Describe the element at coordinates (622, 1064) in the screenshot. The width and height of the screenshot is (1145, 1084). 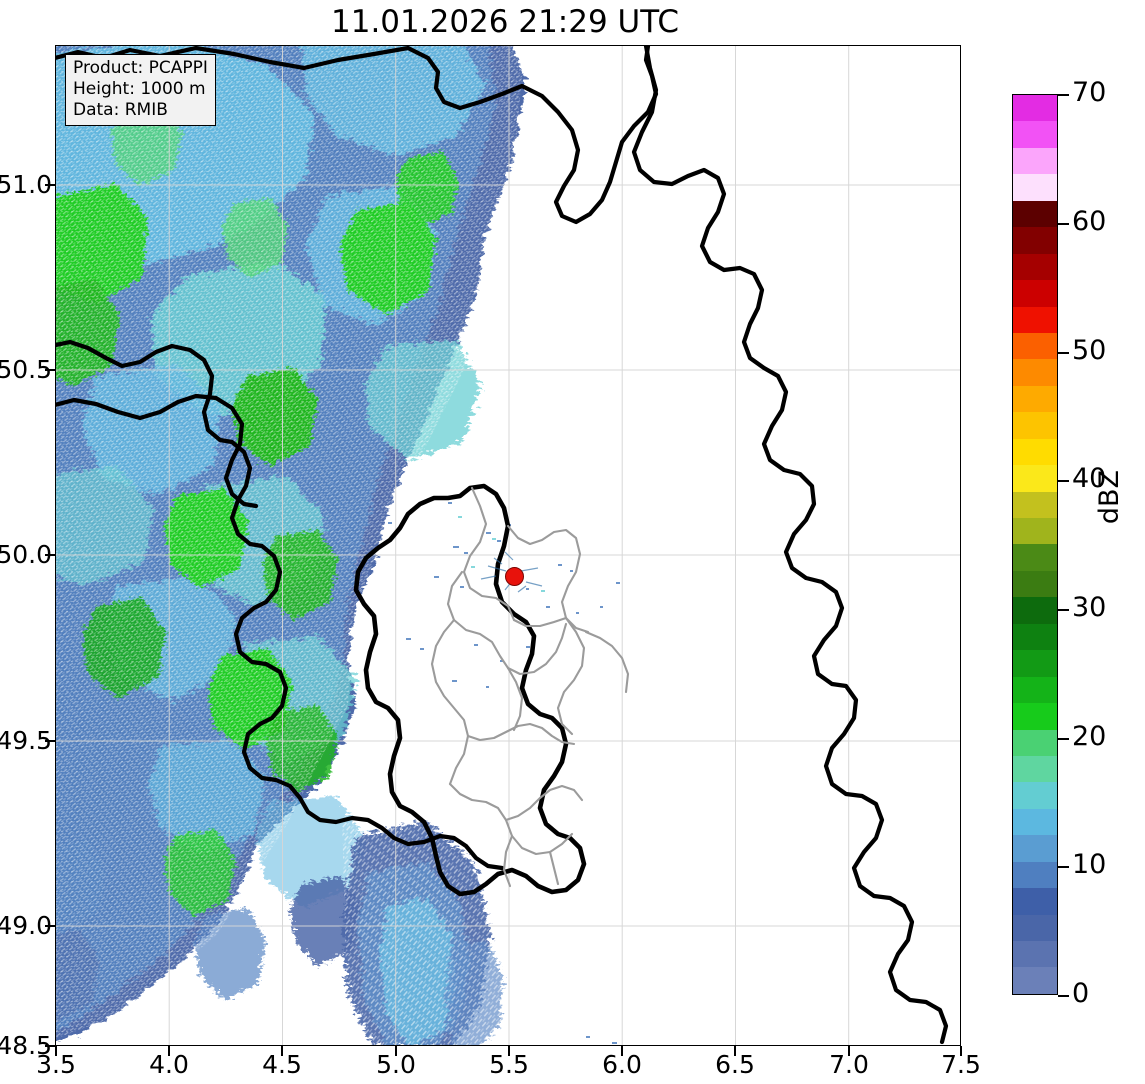
I see `x-axis-label-6-0: 6.0` at that location.